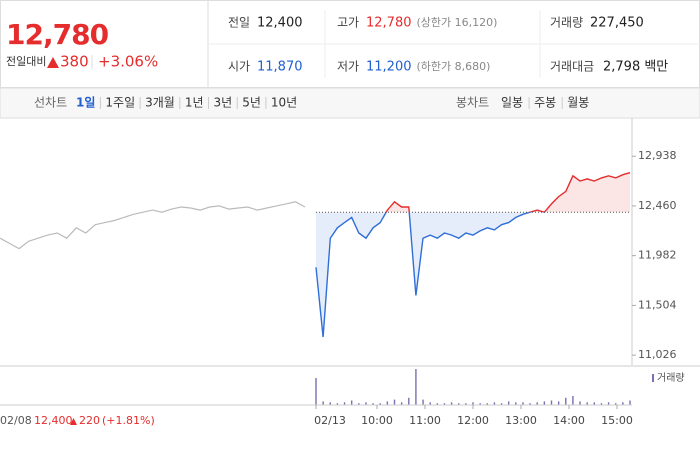 This screenshot has width=700, height=450. Describe the element at coordinates (389, 23) in the screenshot. I see `stat-value: 12,780` at that location.